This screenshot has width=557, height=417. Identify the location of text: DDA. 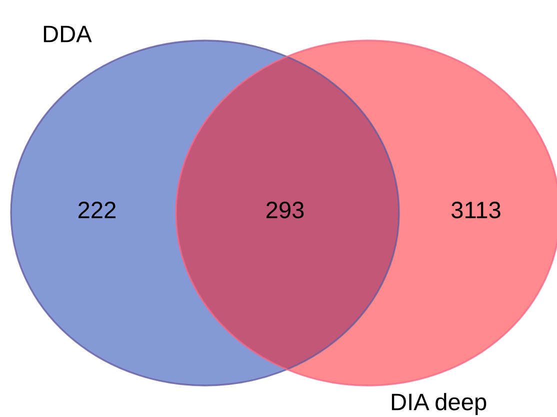
(68, 34).